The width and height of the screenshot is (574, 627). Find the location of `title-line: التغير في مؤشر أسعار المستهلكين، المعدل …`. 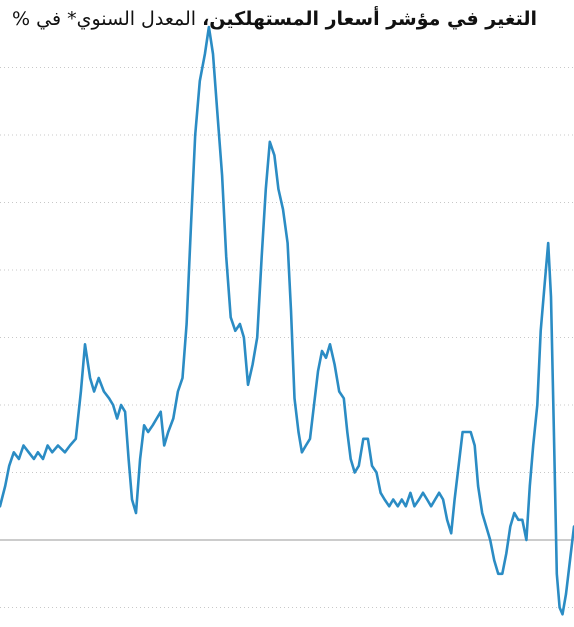

title-line: التغير في مؤشر أسعار المستهلكين، المعدل … is located at coordinates (274, 19).